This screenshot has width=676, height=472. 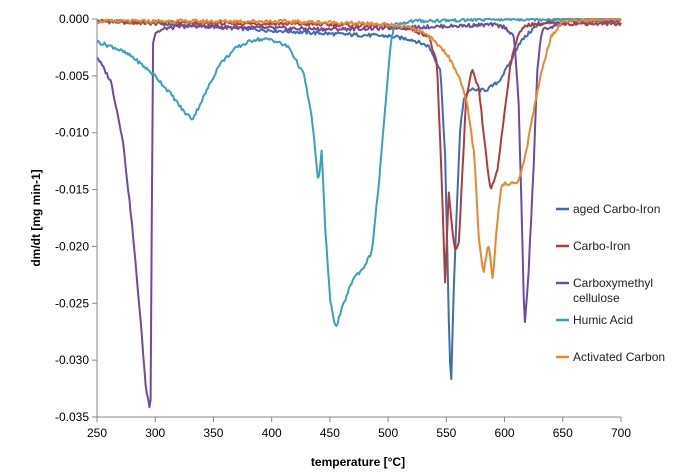 What do you see at coordinates (330, 433) in the screenshot?
I see `x-tick-label: 450` at bounding box center [330, 433].